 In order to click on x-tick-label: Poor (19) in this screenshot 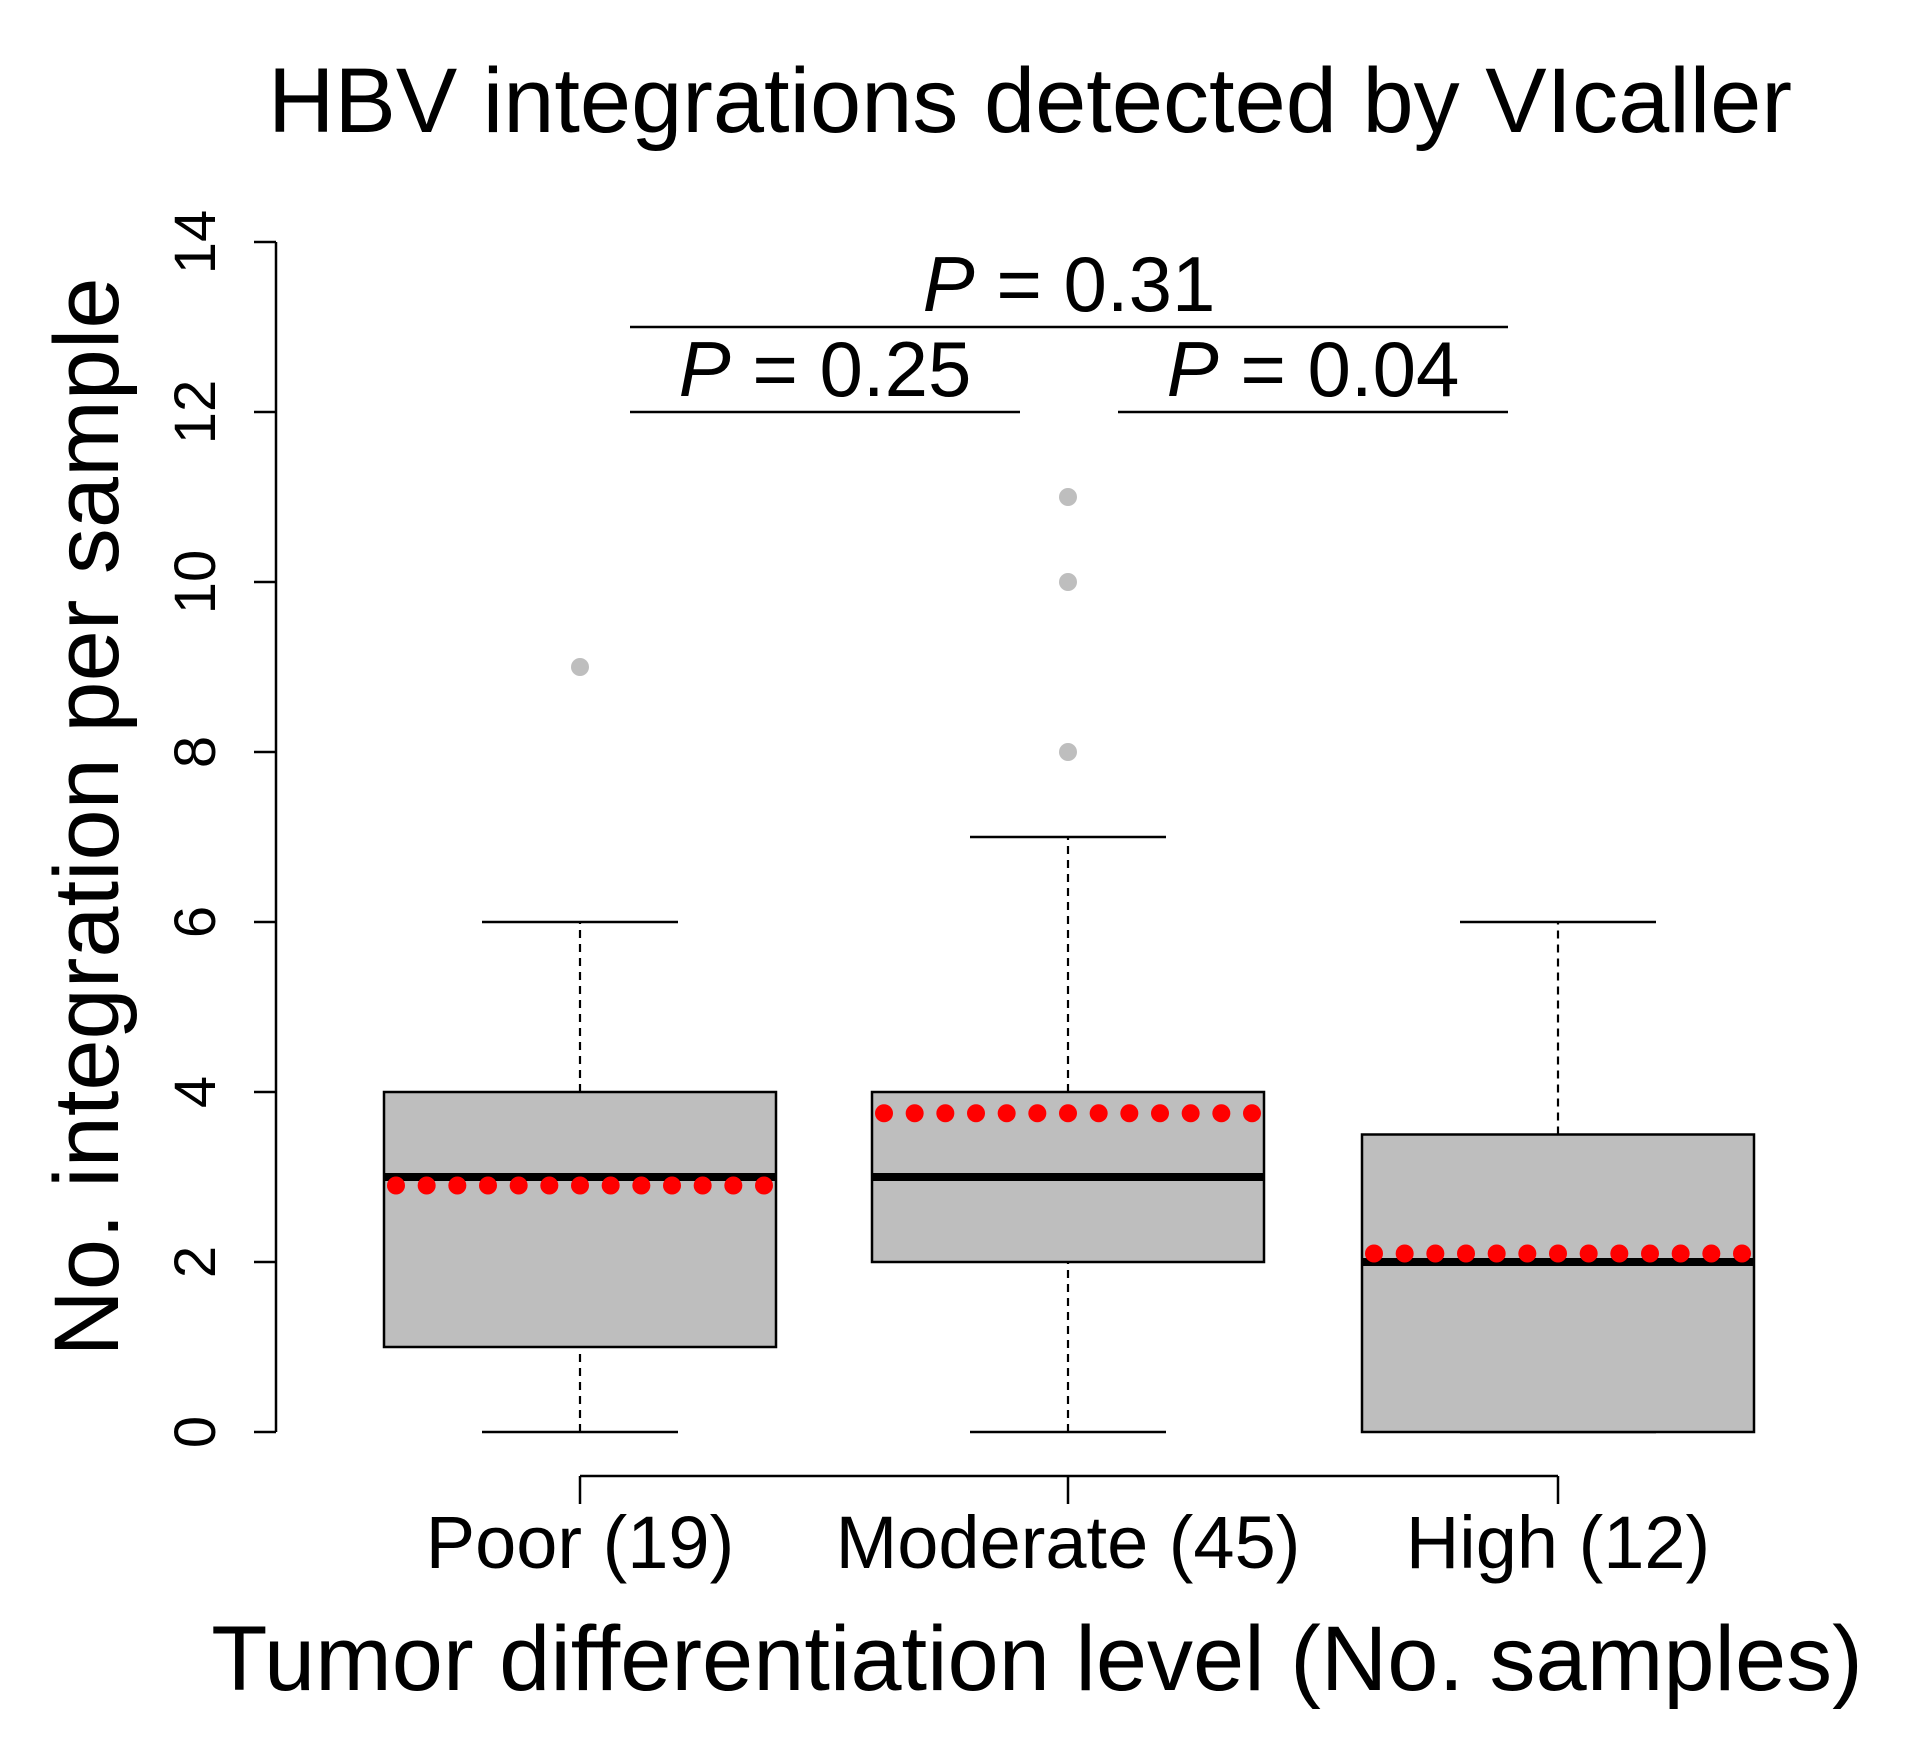, I will do `click(580, 1542)`.